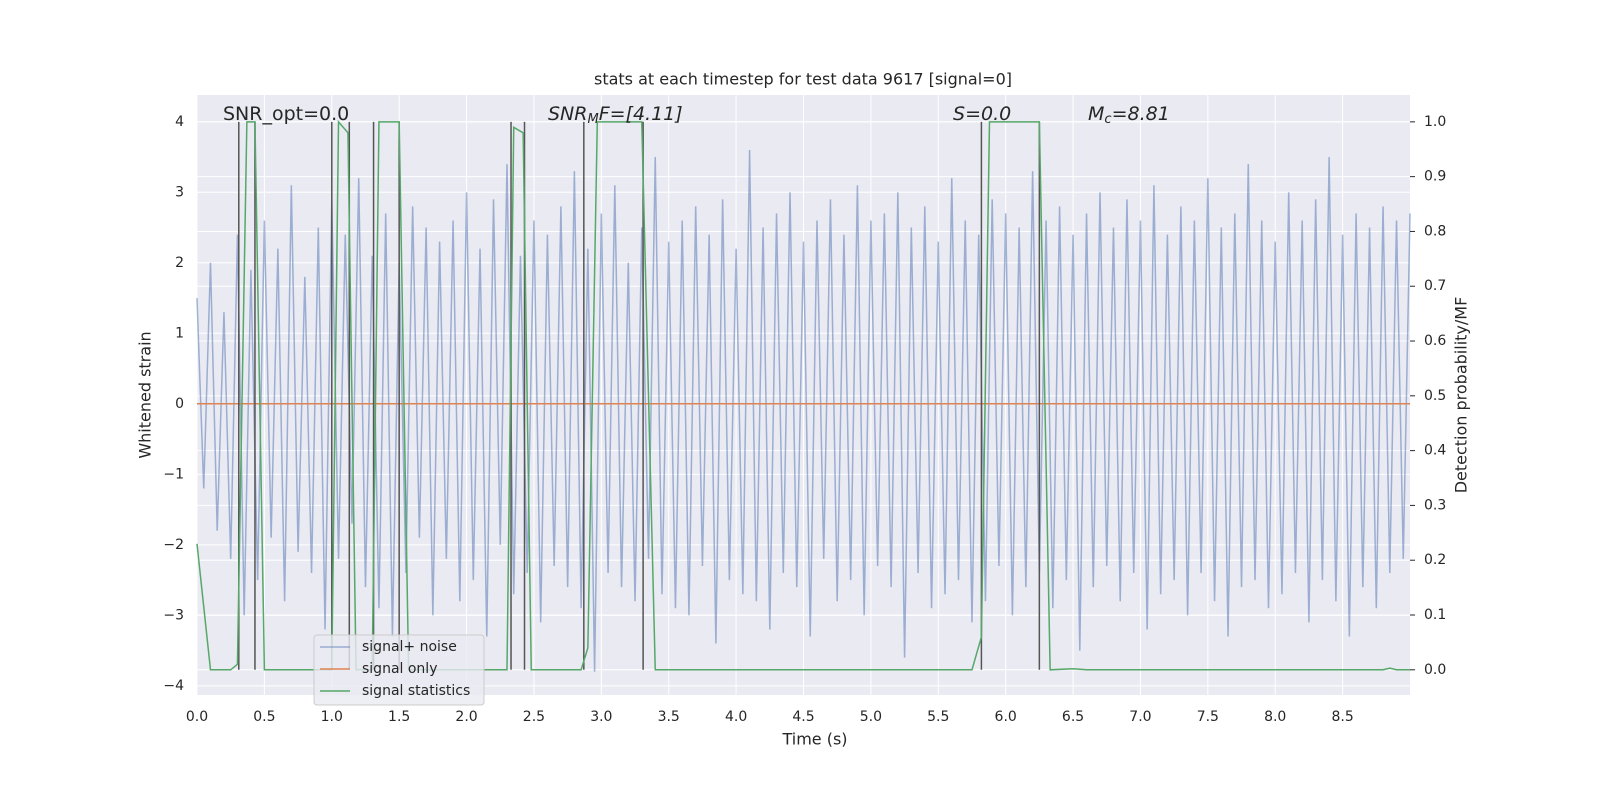 This screenshot has height=804, width=1600. What do you see at coordinates (1141, 114) in the screenshot?
I see `annotation-text: =8.81` at bounding box center [1141, 114].